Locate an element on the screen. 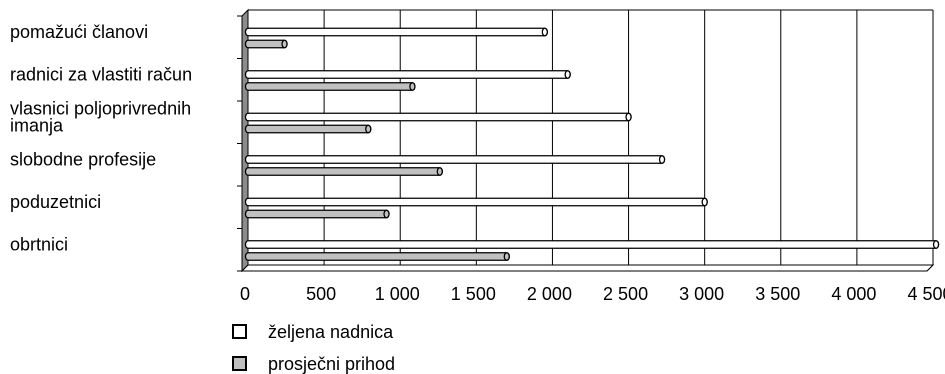 The image size is (945, 374). plot-side-wall is located at coordinates (245, 140).